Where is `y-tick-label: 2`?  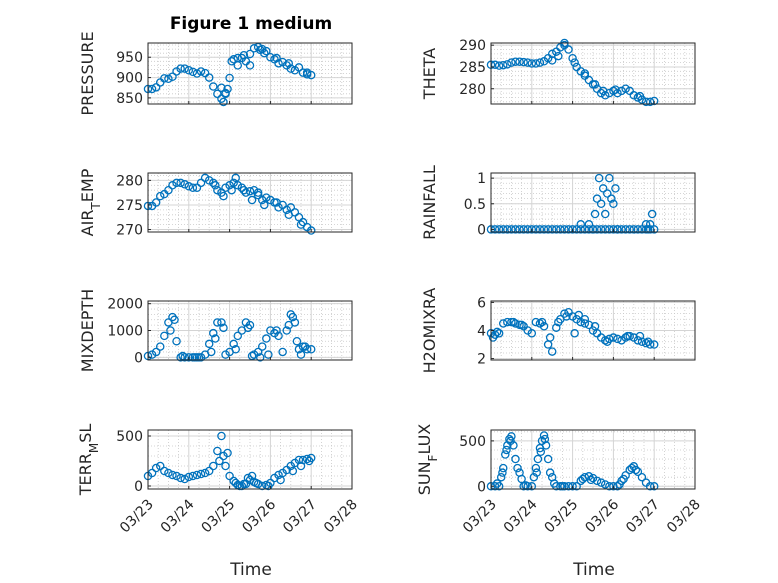 y-tick-label: 2 is located at coordinates (481, 360).